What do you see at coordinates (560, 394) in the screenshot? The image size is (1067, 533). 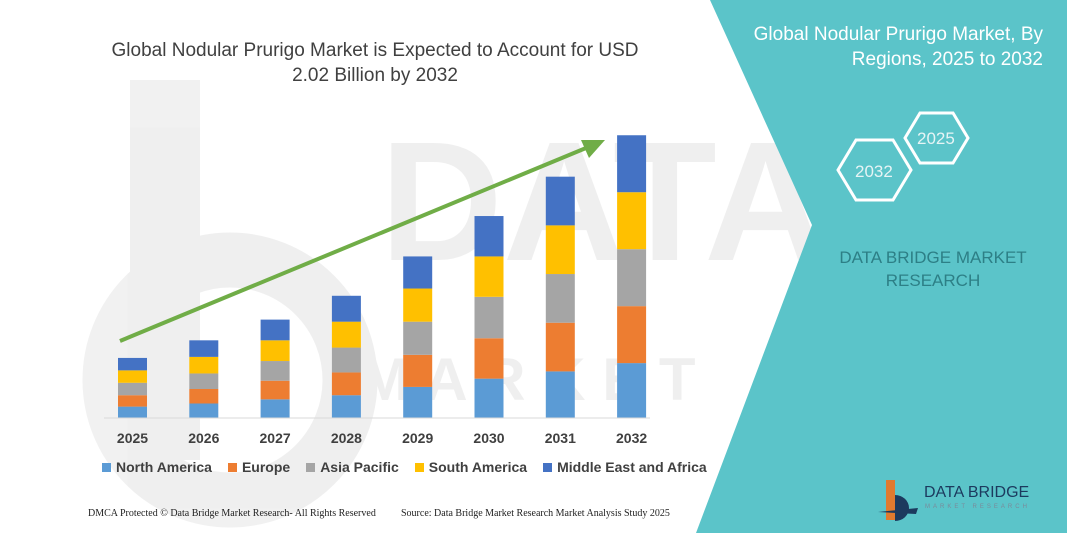 I see `bar-2031-north-america` at bounding box center [560, 394].